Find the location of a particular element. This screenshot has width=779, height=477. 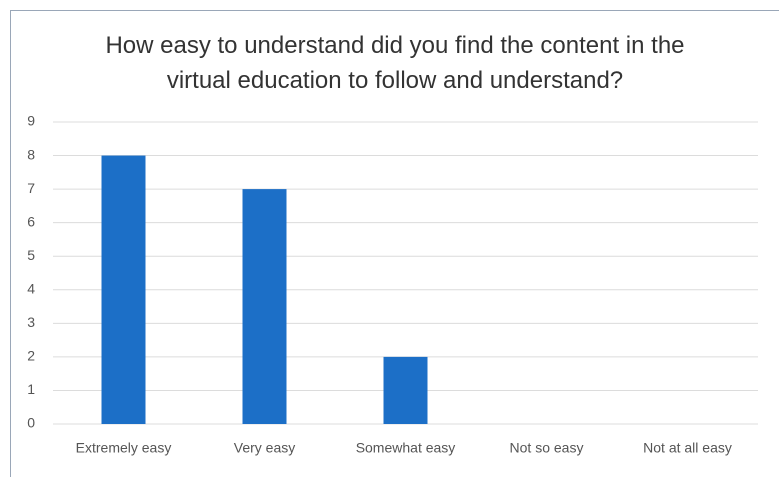

y-tick-label: 2 is located at coordinates (31, 356).